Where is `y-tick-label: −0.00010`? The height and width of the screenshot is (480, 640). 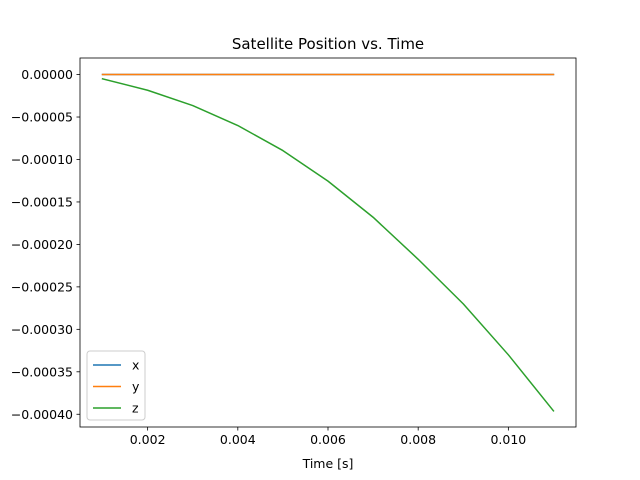 y-tick-label: −0.00010 is located at coordinates (42, 159).